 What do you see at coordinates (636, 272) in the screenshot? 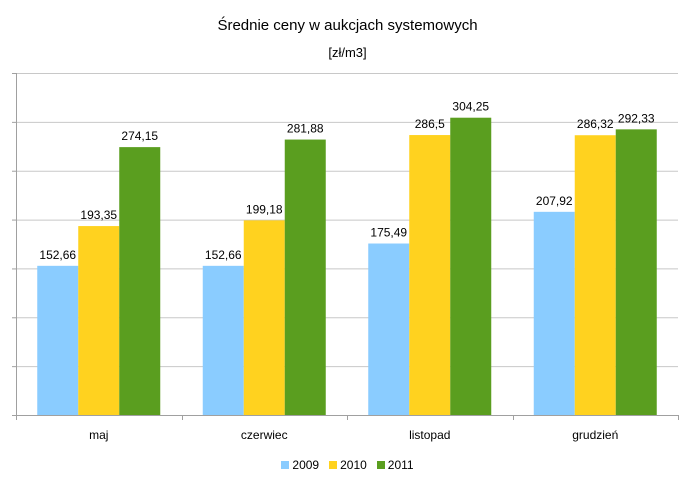
I see `bar-2011-grudzień` at bounding box center [636, 272].